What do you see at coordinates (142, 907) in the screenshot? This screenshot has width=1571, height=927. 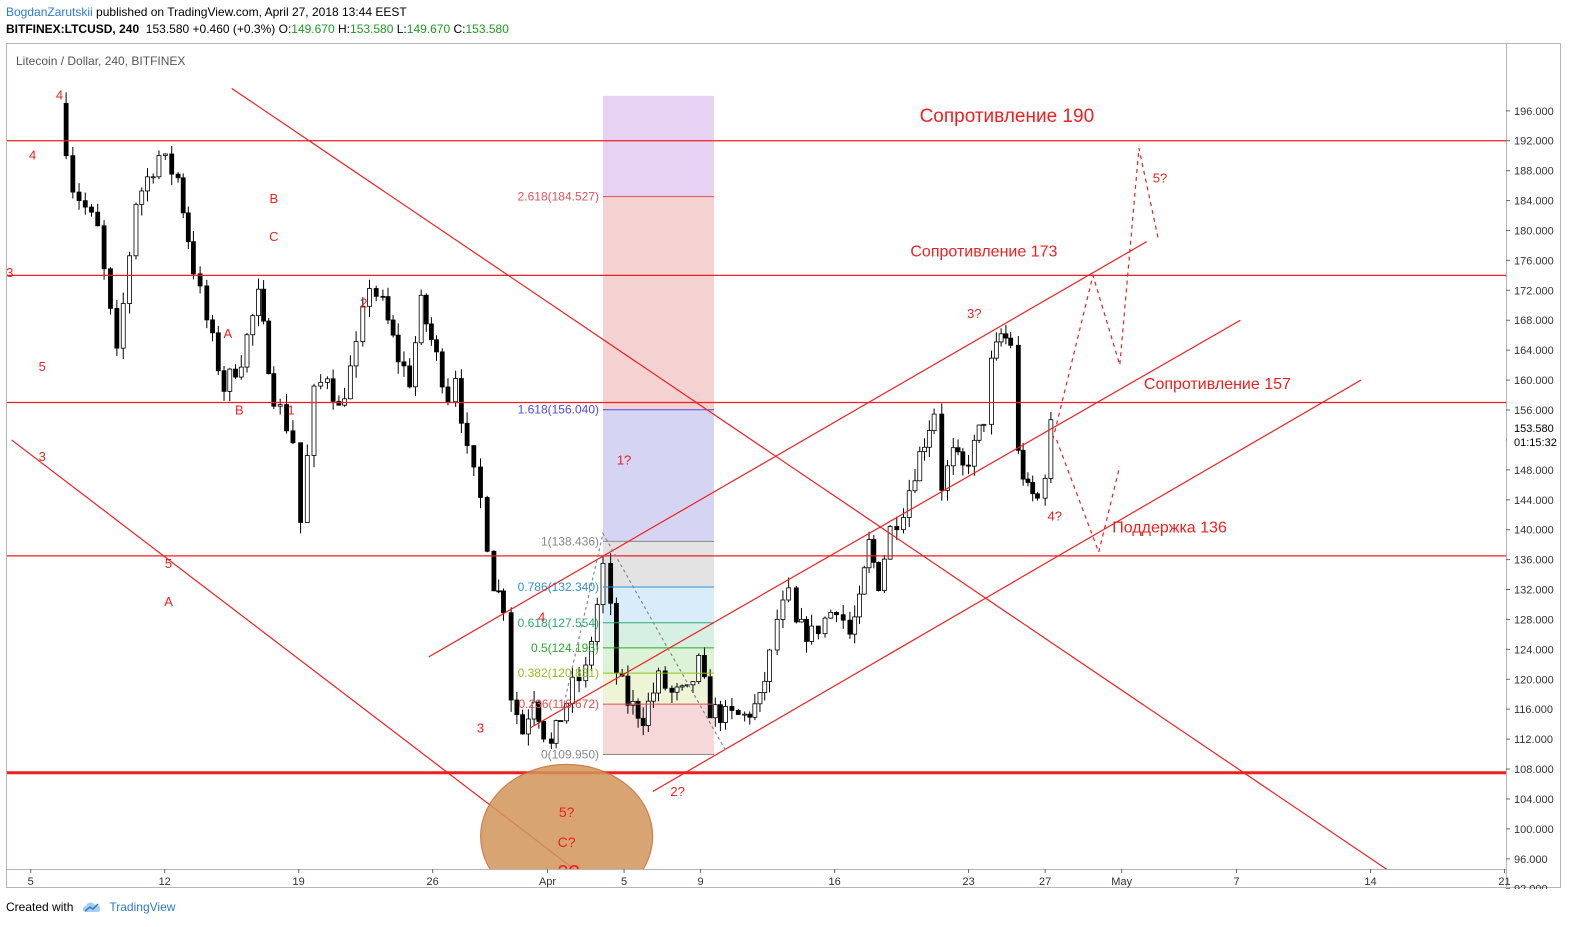 I see `tradingview-brand: TradingView` at bounding box center [142, 907].